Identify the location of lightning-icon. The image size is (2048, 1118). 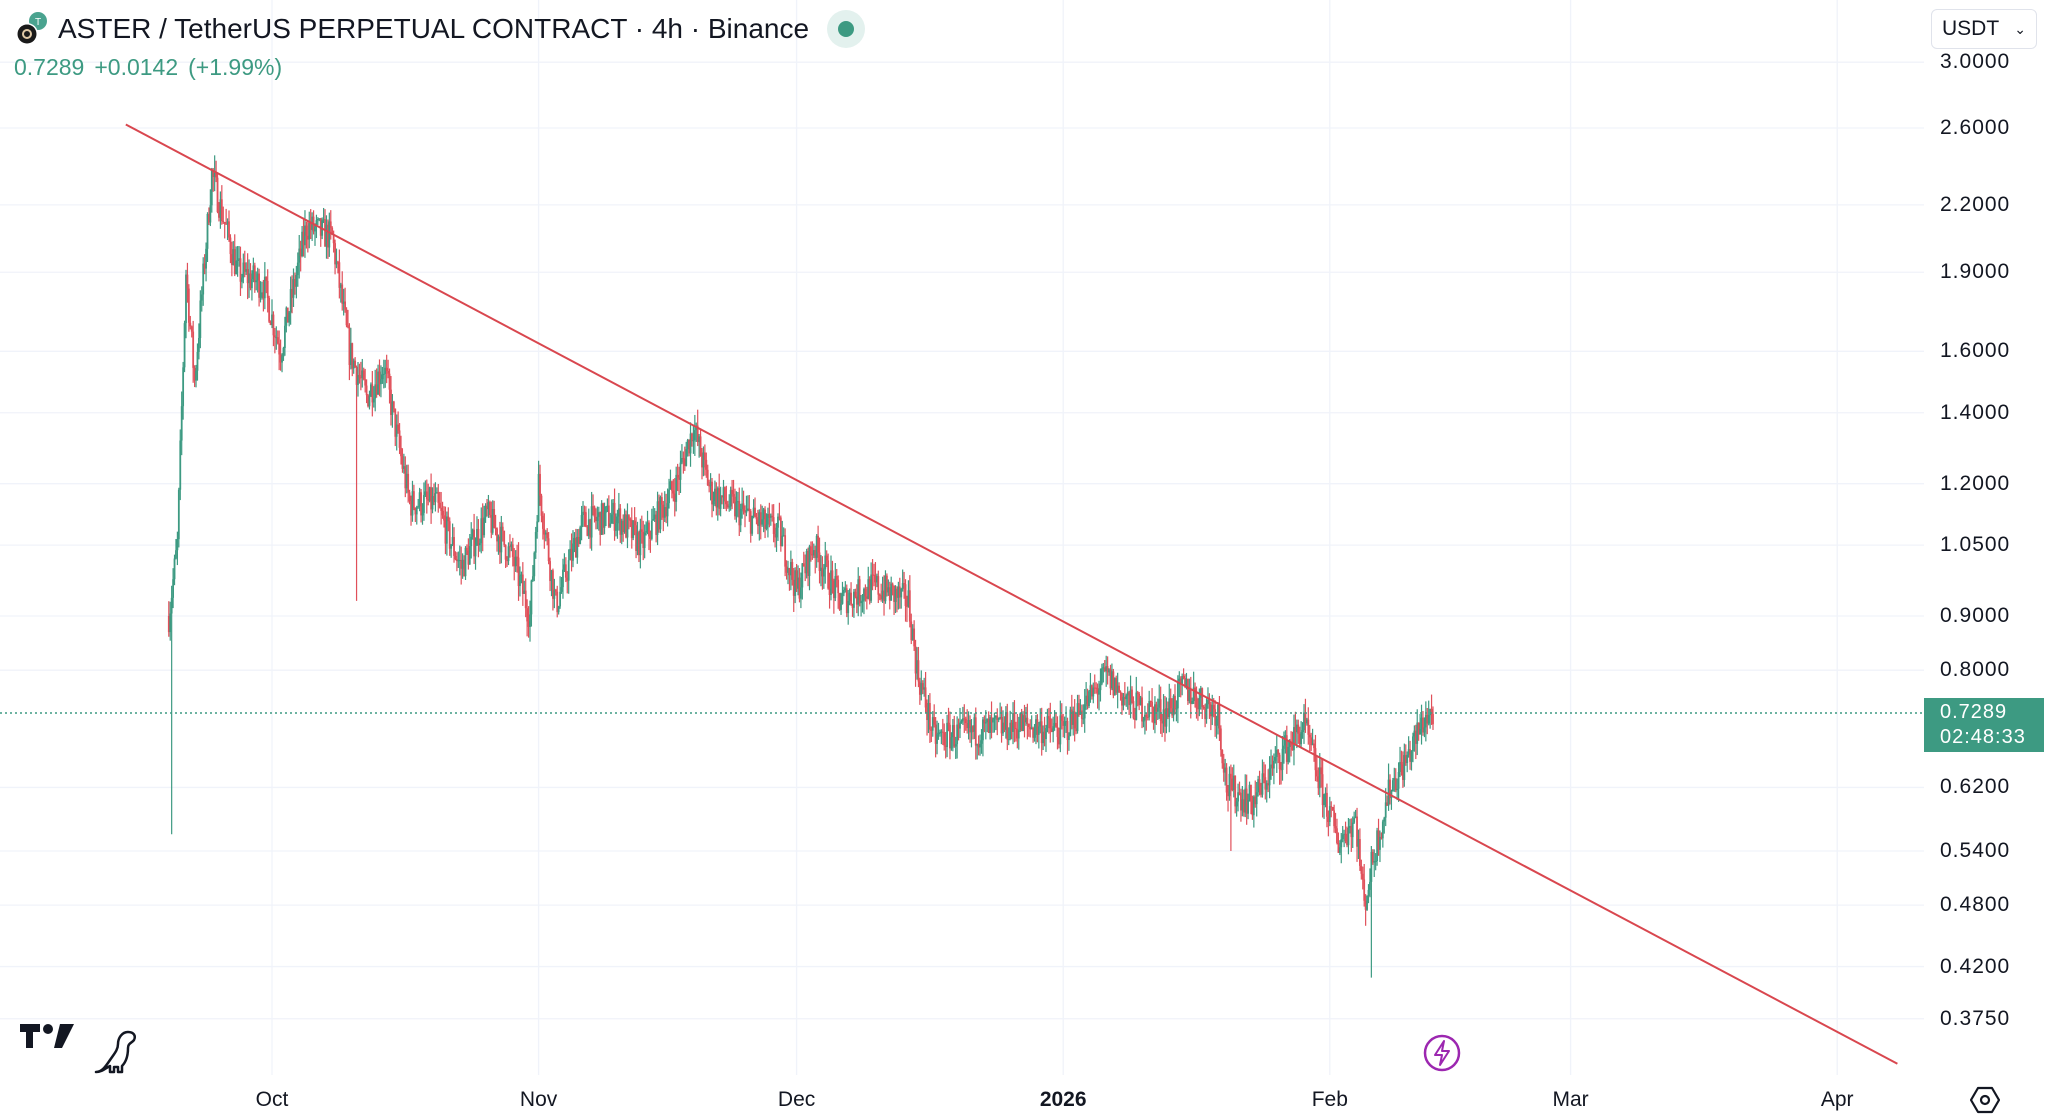
(1442, 1053).